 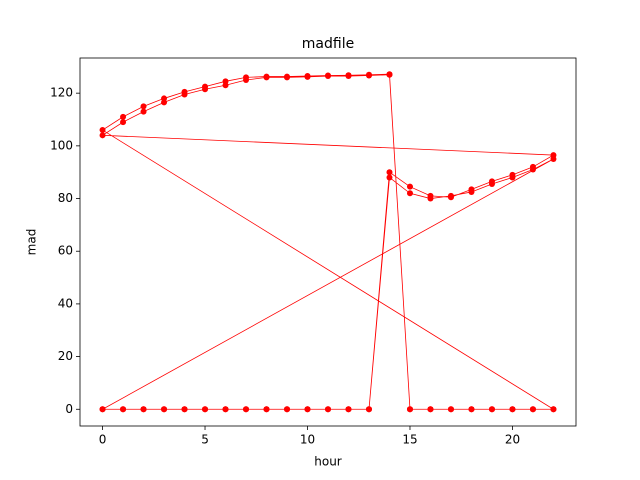 I want to click on y-tick-label: 40, so click(x=65, y=303).